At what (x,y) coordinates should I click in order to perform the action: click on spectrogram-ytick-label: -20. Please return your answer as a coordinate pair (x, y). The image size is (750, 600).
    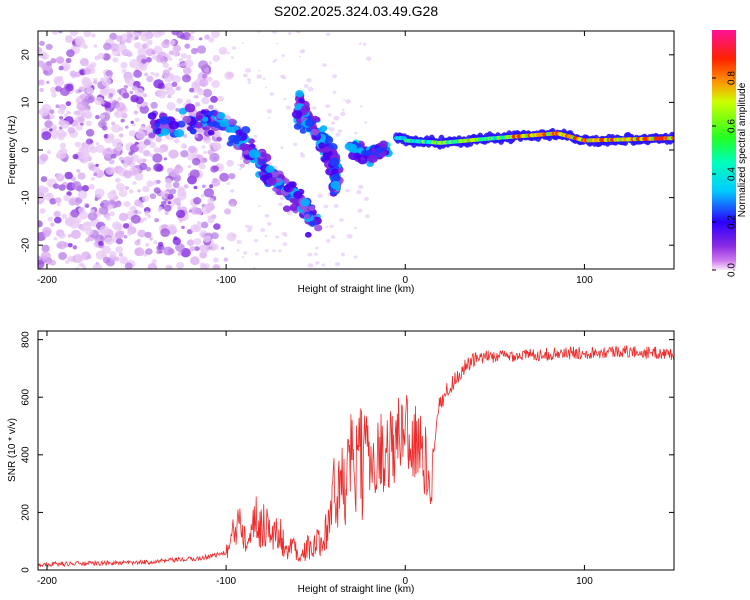
    Looking at the image, I should click on (26, 245).